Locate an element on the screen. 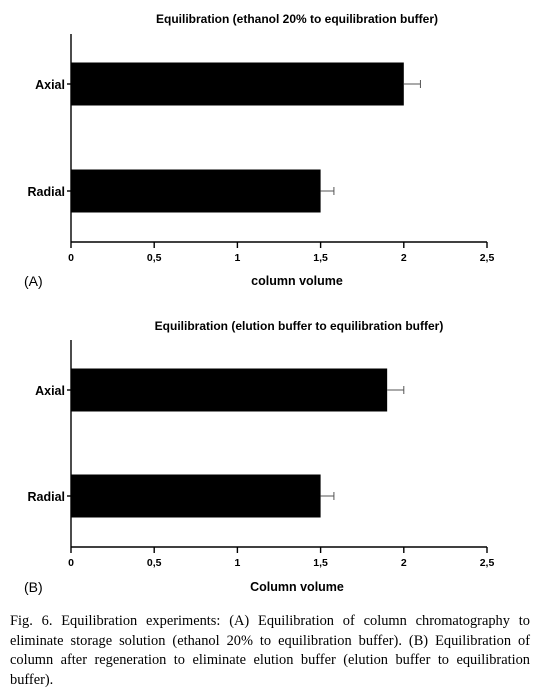 This screenshot has height=697, width=541. chart-a-x-tick-label: 1,5 is located at coordinates (320, 258).